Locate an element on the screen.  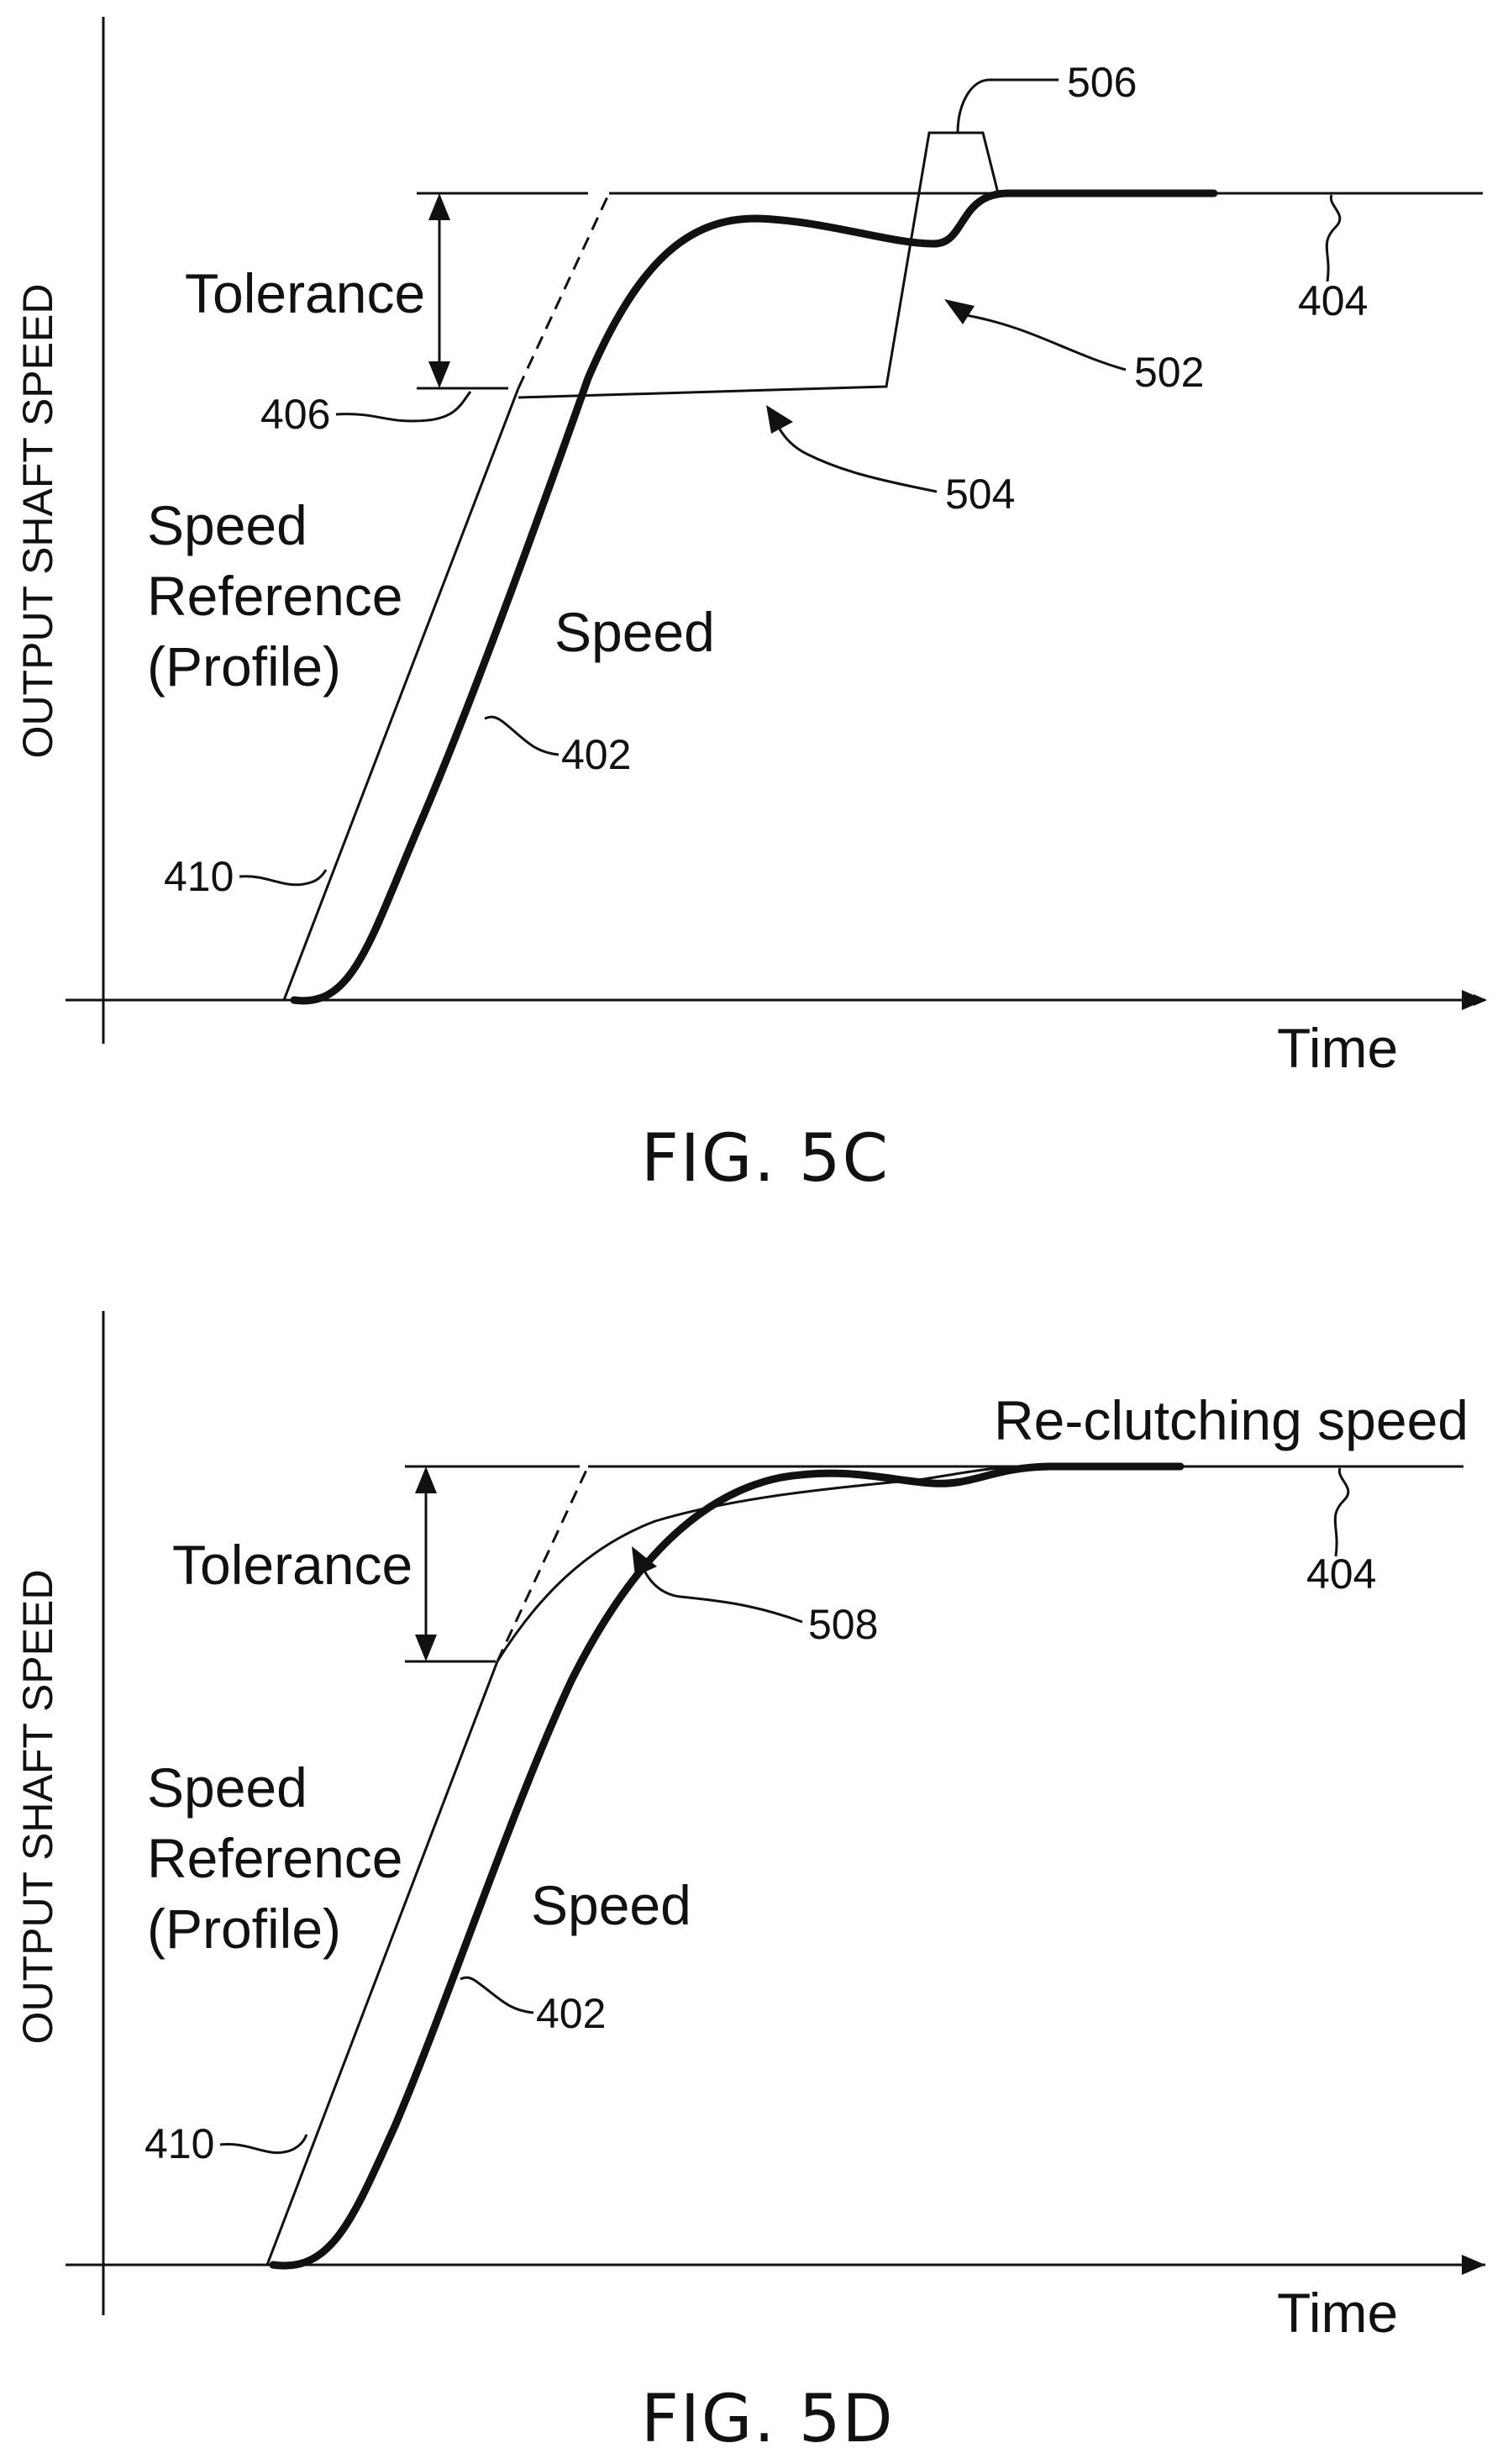
figure-caption: FIG. 5D is located at coordinates (768, 2419).